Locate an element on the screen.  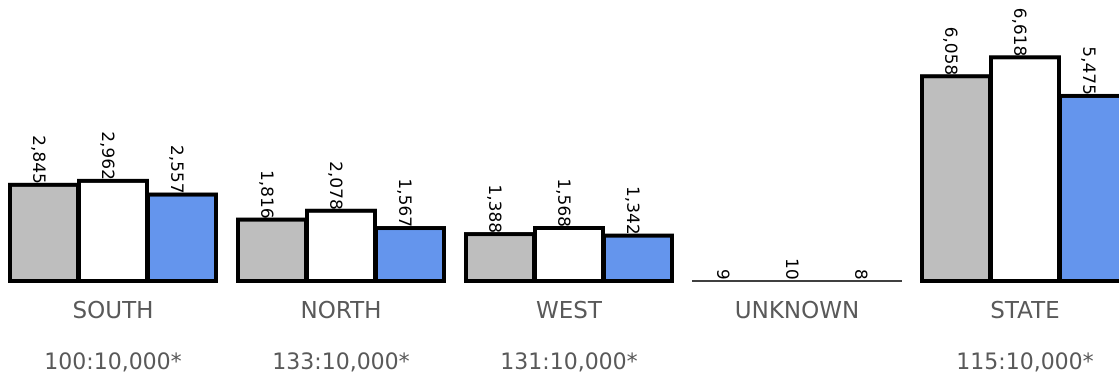
category-label-south: SOUTH is located at coordinates (113, 311).